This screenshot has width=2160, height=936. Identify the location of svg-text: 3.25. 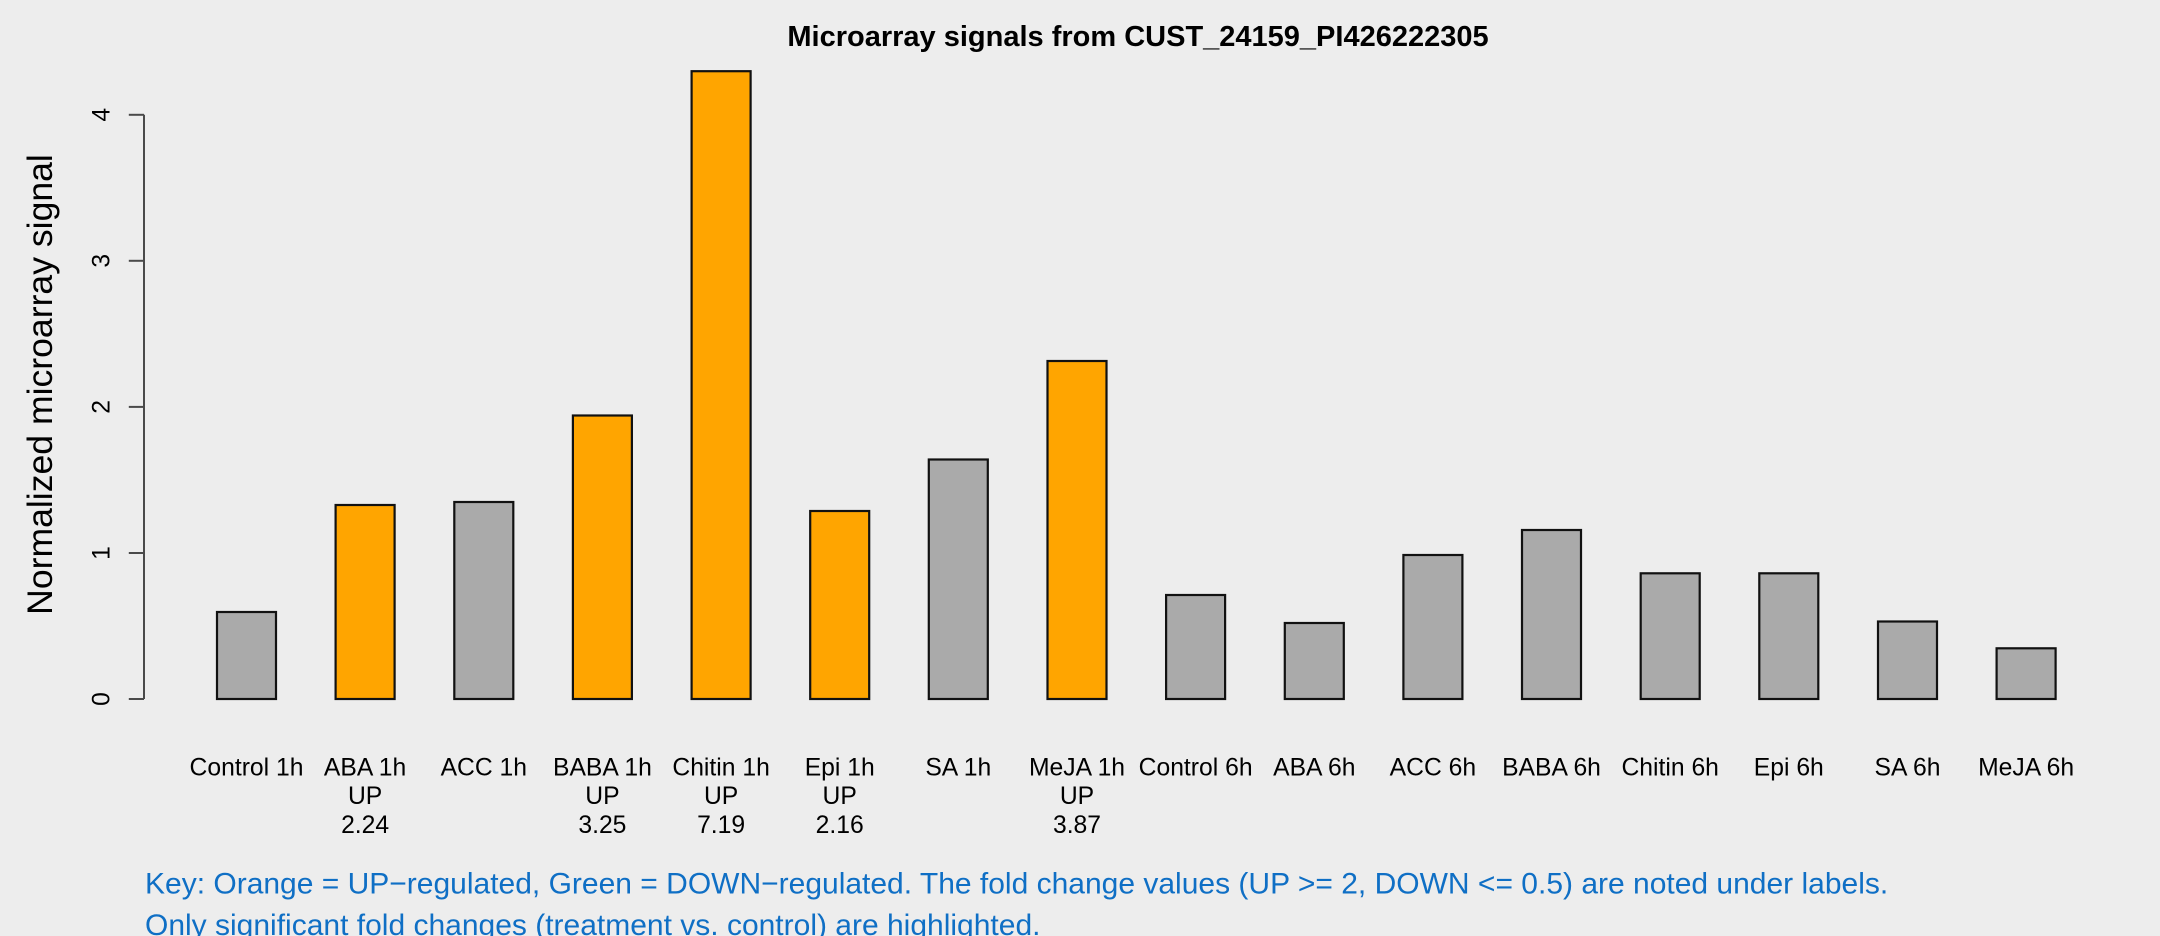
(602, 825).